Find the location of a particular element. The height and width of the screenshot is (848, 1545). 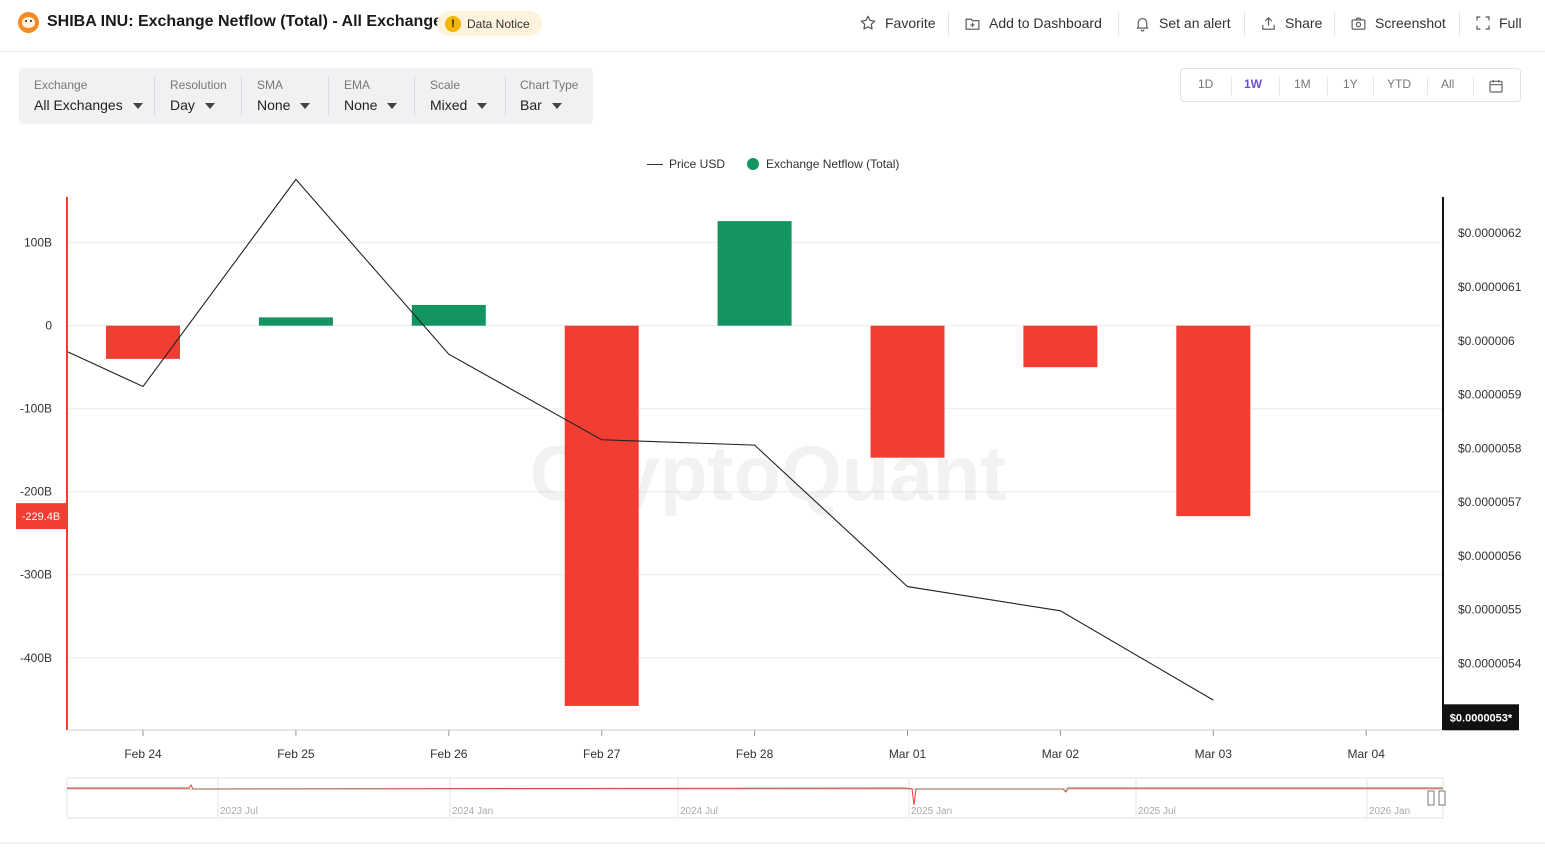

navigator-label: 2024 Jul is located at coordinates (699, 811).